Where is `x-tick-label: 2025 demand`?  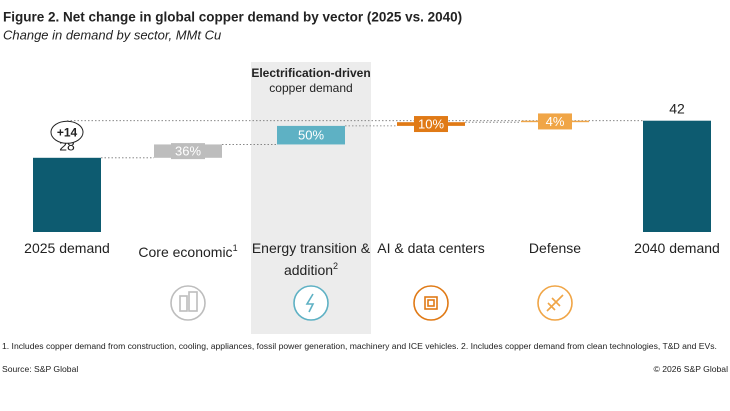 x-tick-label: 2025 demand is located at coordinates (67, 248).